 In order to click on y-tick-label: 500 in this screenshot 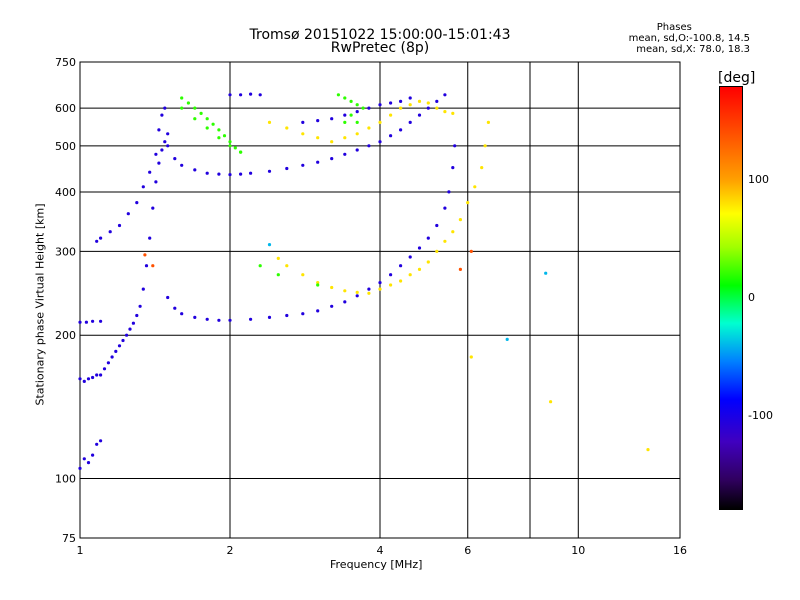, I will do `click(65, 146)`.